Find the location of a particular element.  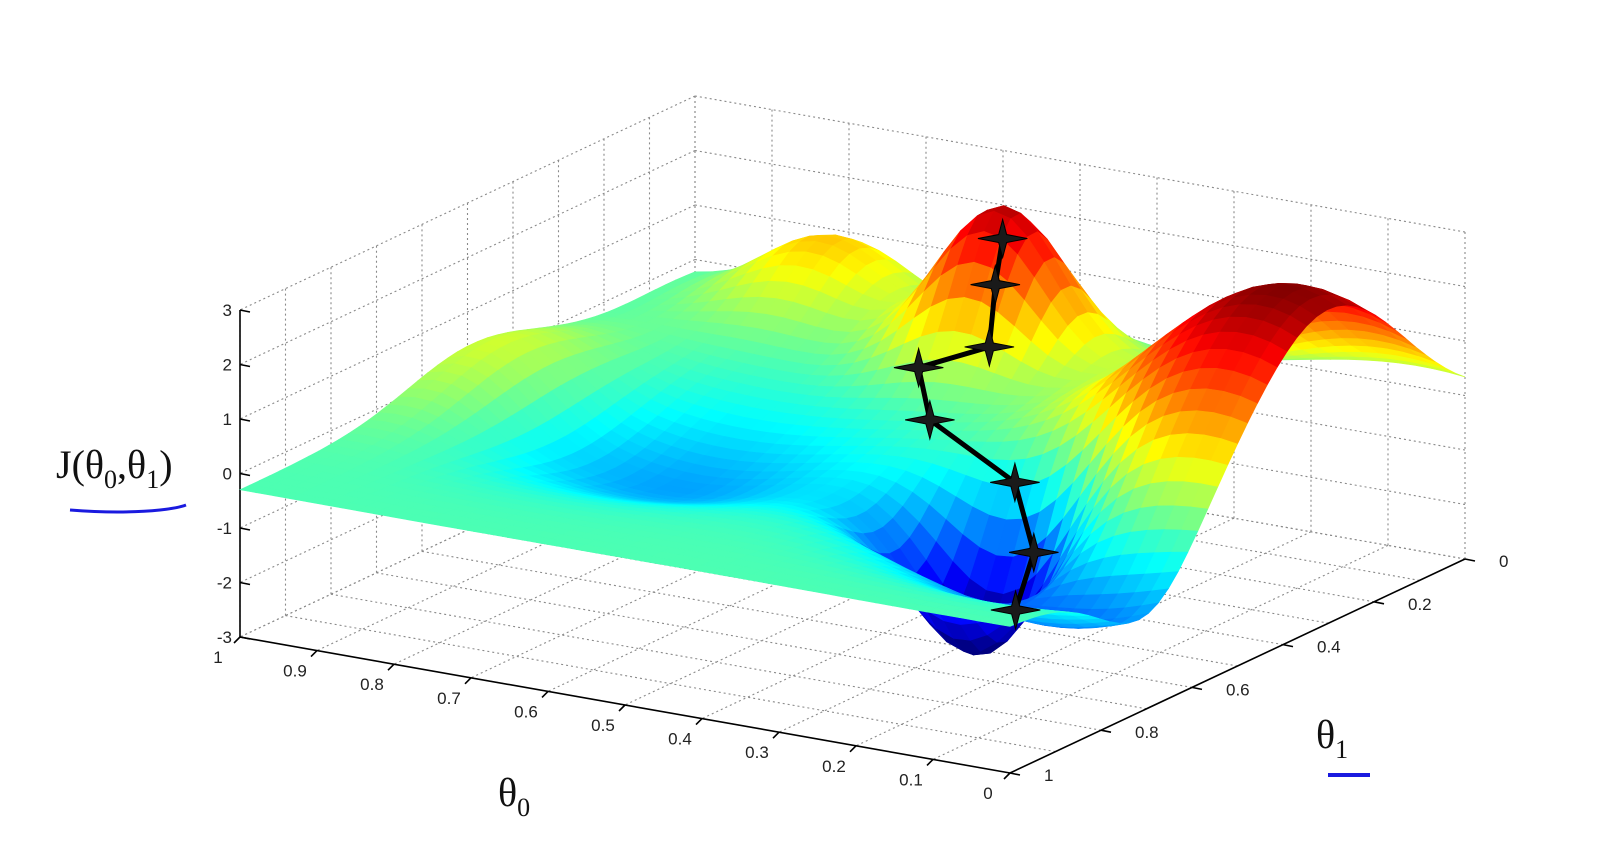

x-tick-label: 0.2 is located at coordinates (834, 766).